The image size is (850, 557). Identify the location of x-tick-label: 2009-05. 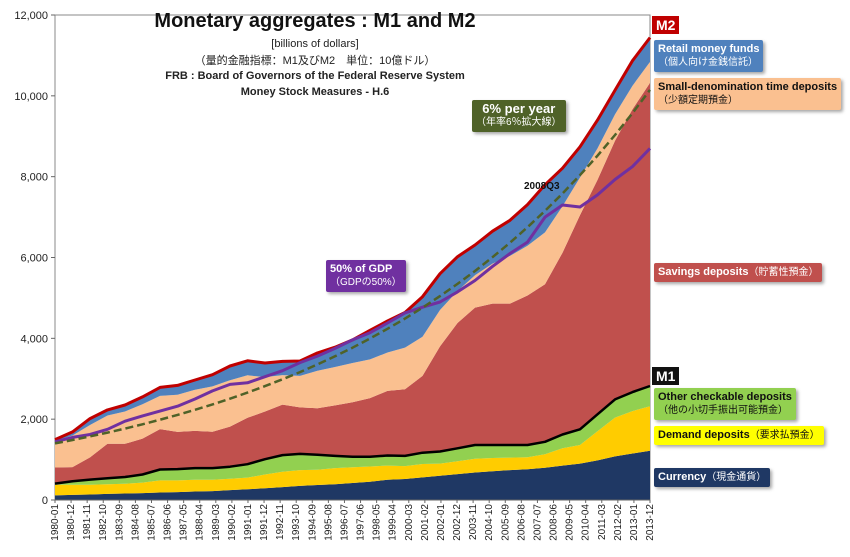
(570, 522).